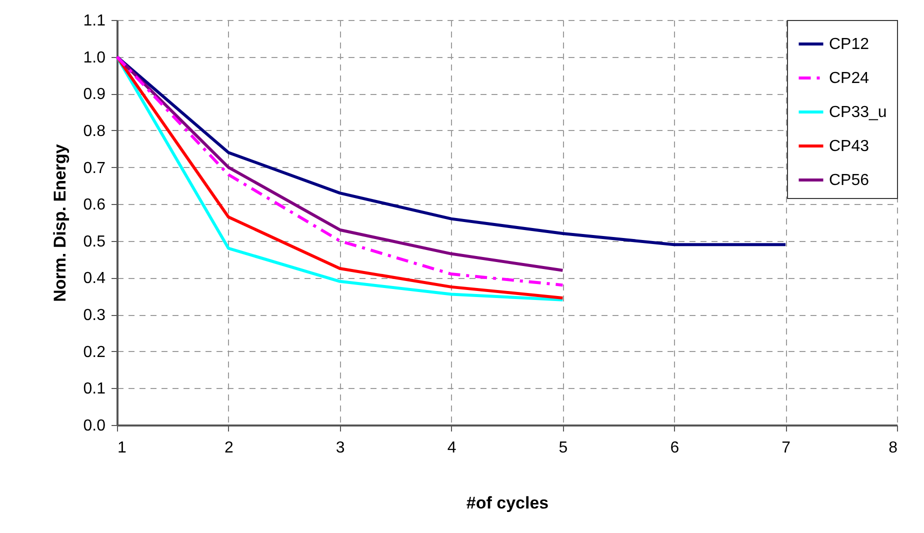 Image resolution: width=924 pixels, height=533 pixels. What do you see at coordinates (849, 180) in the screenshot?
I see `legend-label: CP56` at bounding box center [849, 180].